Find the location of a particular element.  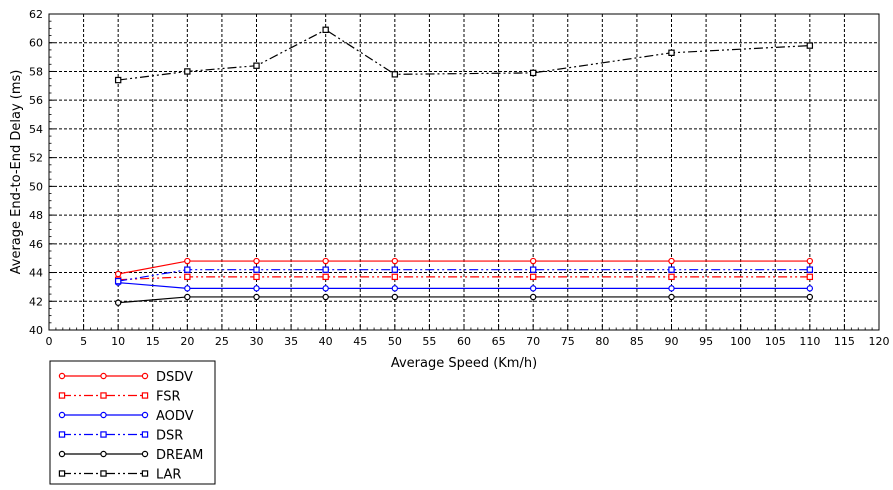

series-dream is located at coordinates (464, 299).